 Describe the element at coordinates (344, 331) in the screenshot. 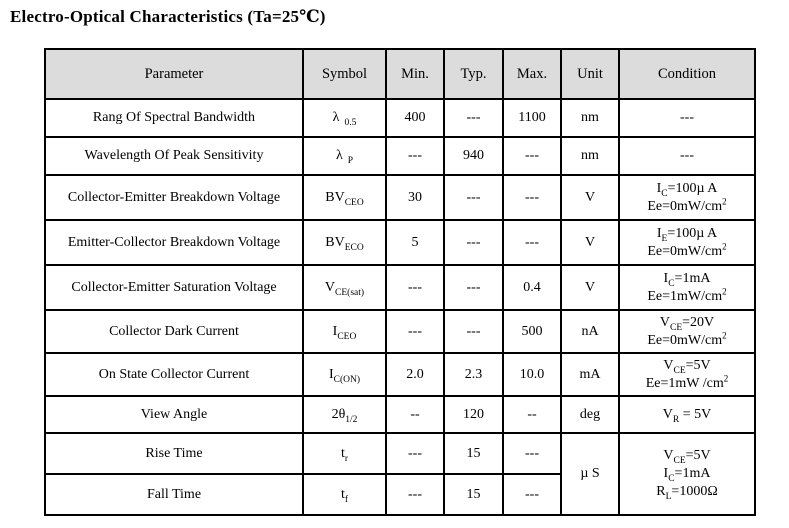

I see `symbol-cell: ICEO` at that location.